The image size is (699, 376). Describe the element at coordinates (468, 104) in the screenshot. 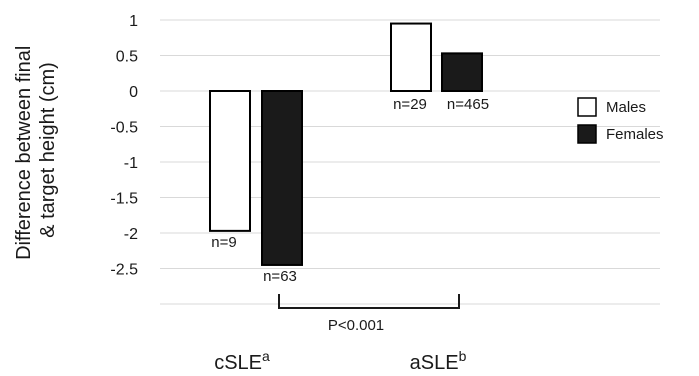

I see `n-label: n=465` at that location.